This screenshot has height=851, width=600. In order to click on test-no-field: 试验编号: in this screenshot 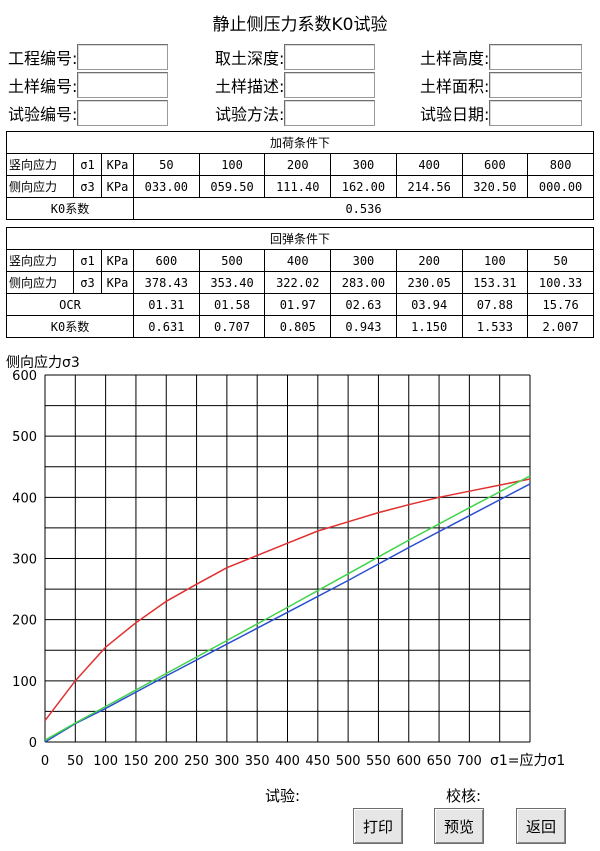, I will do `click(88, 113)`.